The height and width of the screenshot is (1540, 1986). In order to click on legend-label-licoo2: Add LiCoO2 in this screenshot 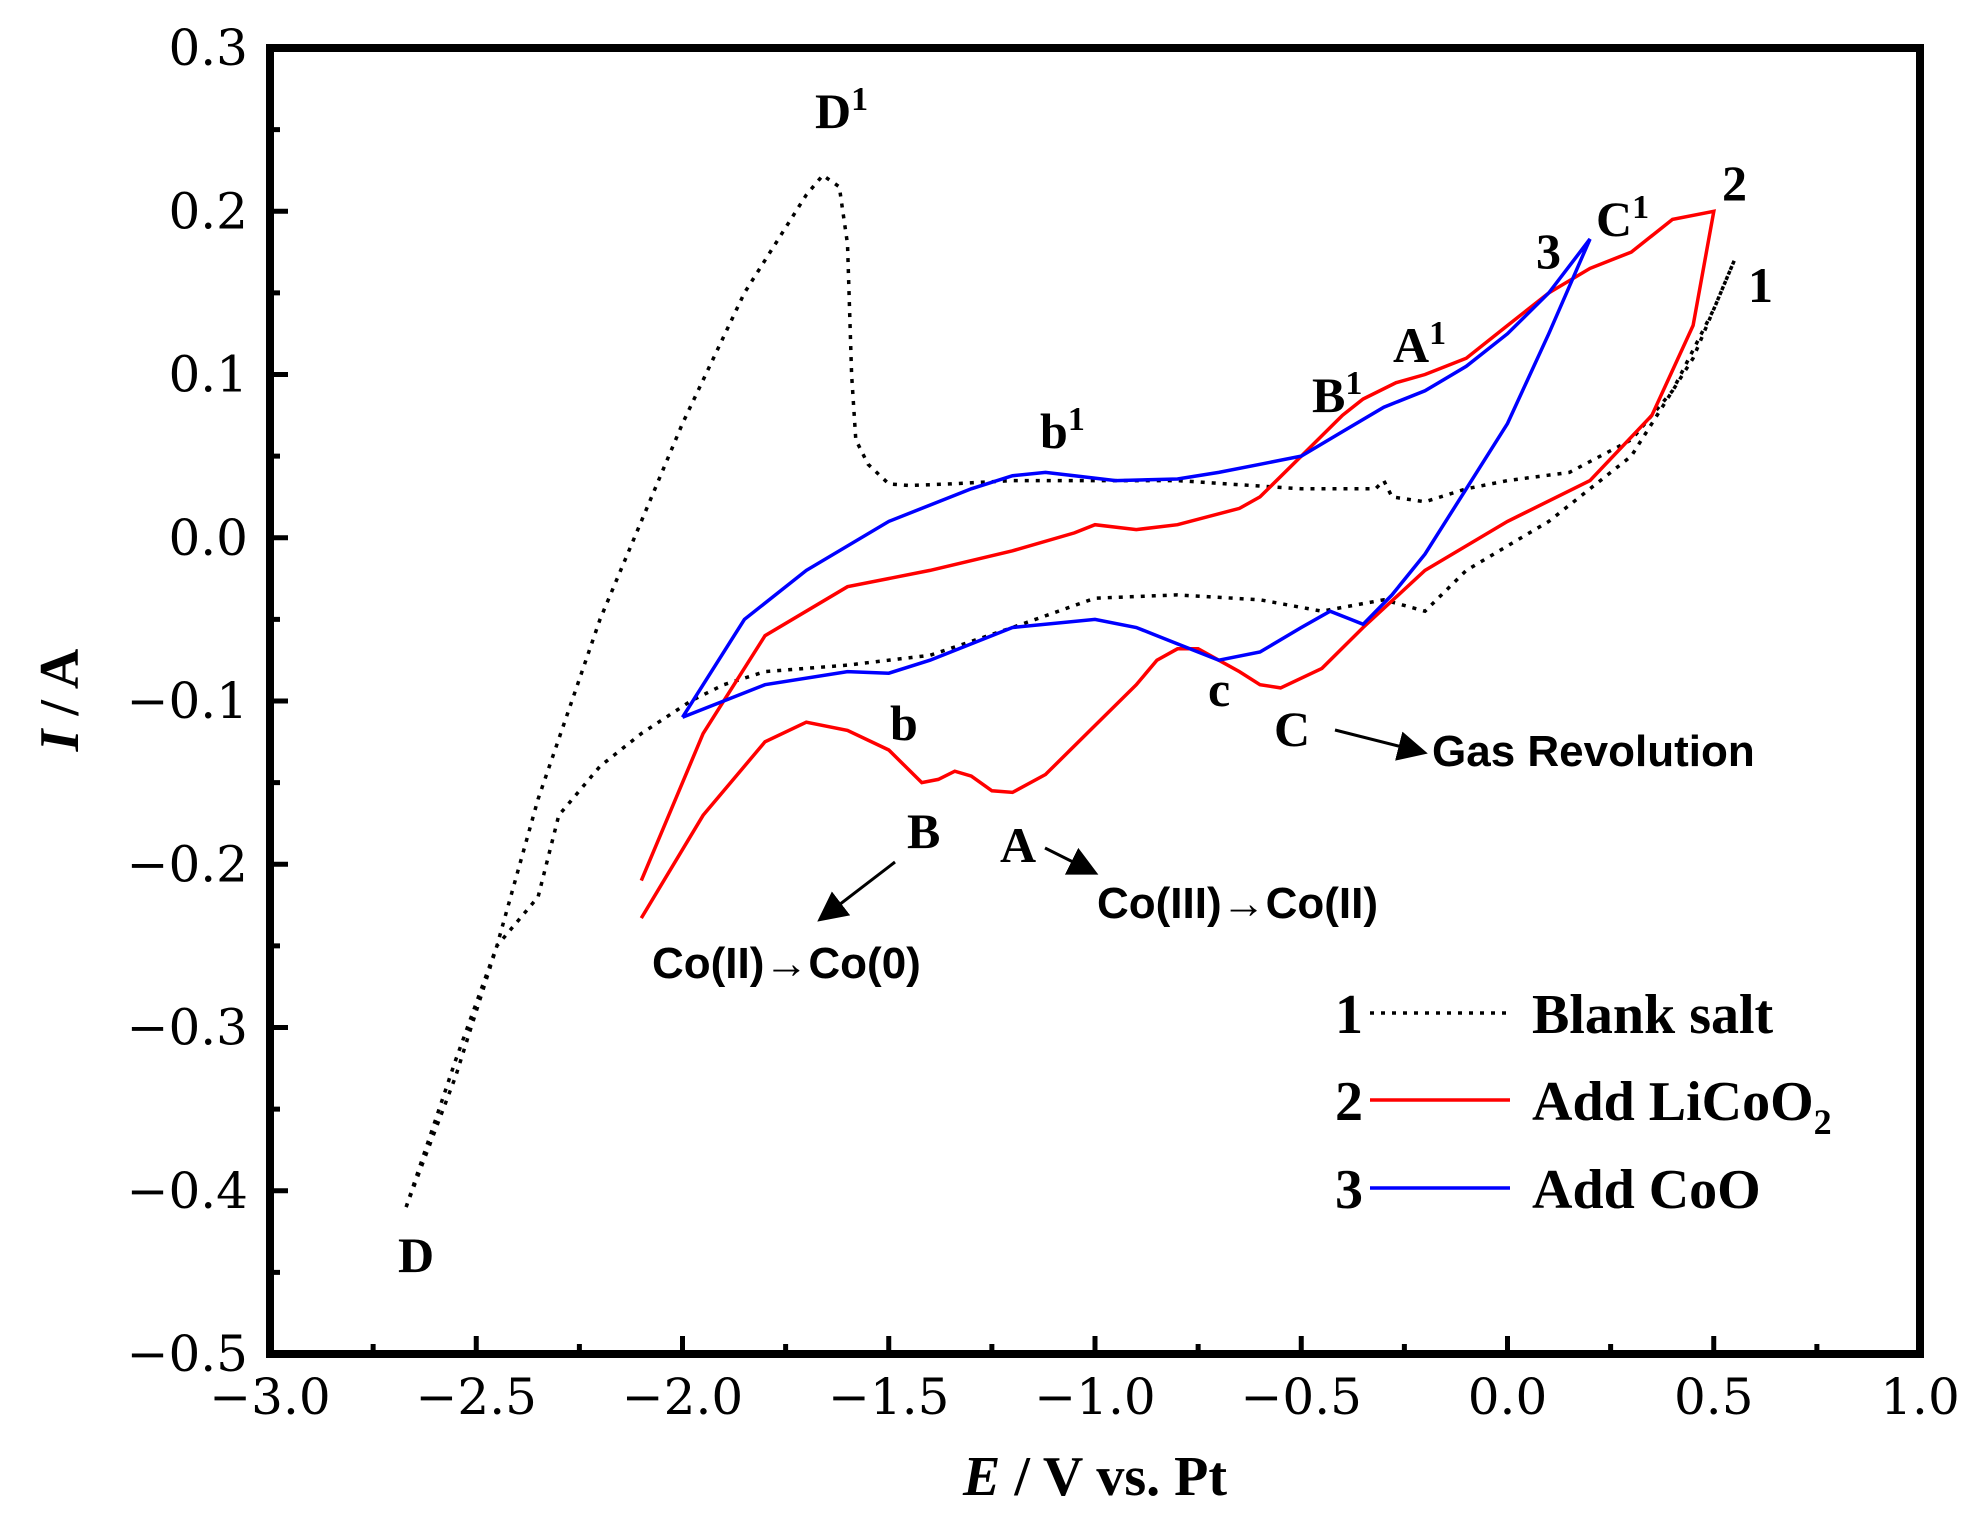, I will do `click(1682, 1106)`.